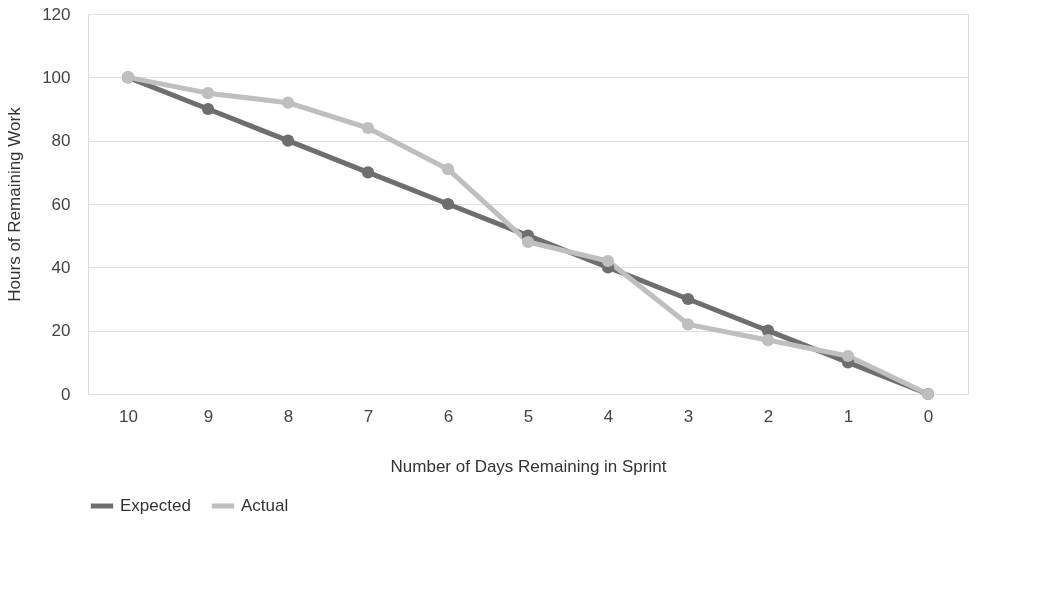  I want to click on x-tick-label: 1, so click(848, 416).